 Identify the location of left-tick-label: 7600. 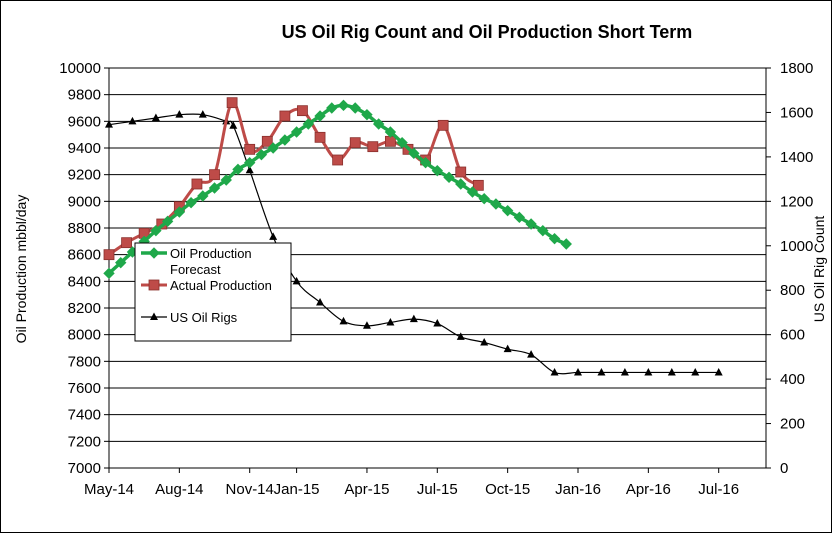
(84, 388).